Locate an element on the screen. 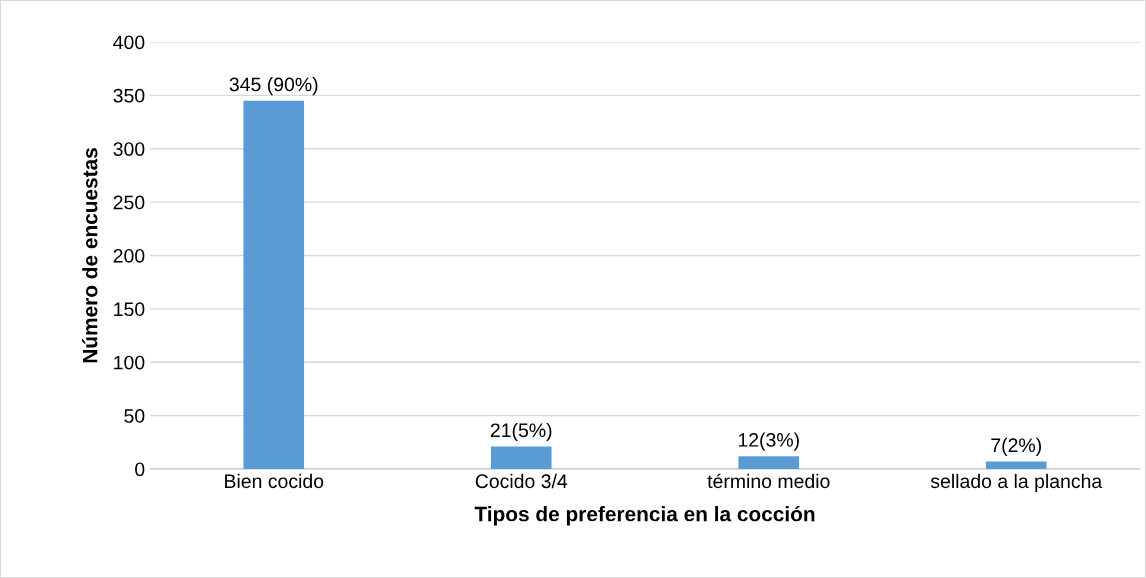 The width and height of the screenshot is (1146, 578). x-axis-title: Tipos de preferencia en la cocción is located at coordinates (644, 515).